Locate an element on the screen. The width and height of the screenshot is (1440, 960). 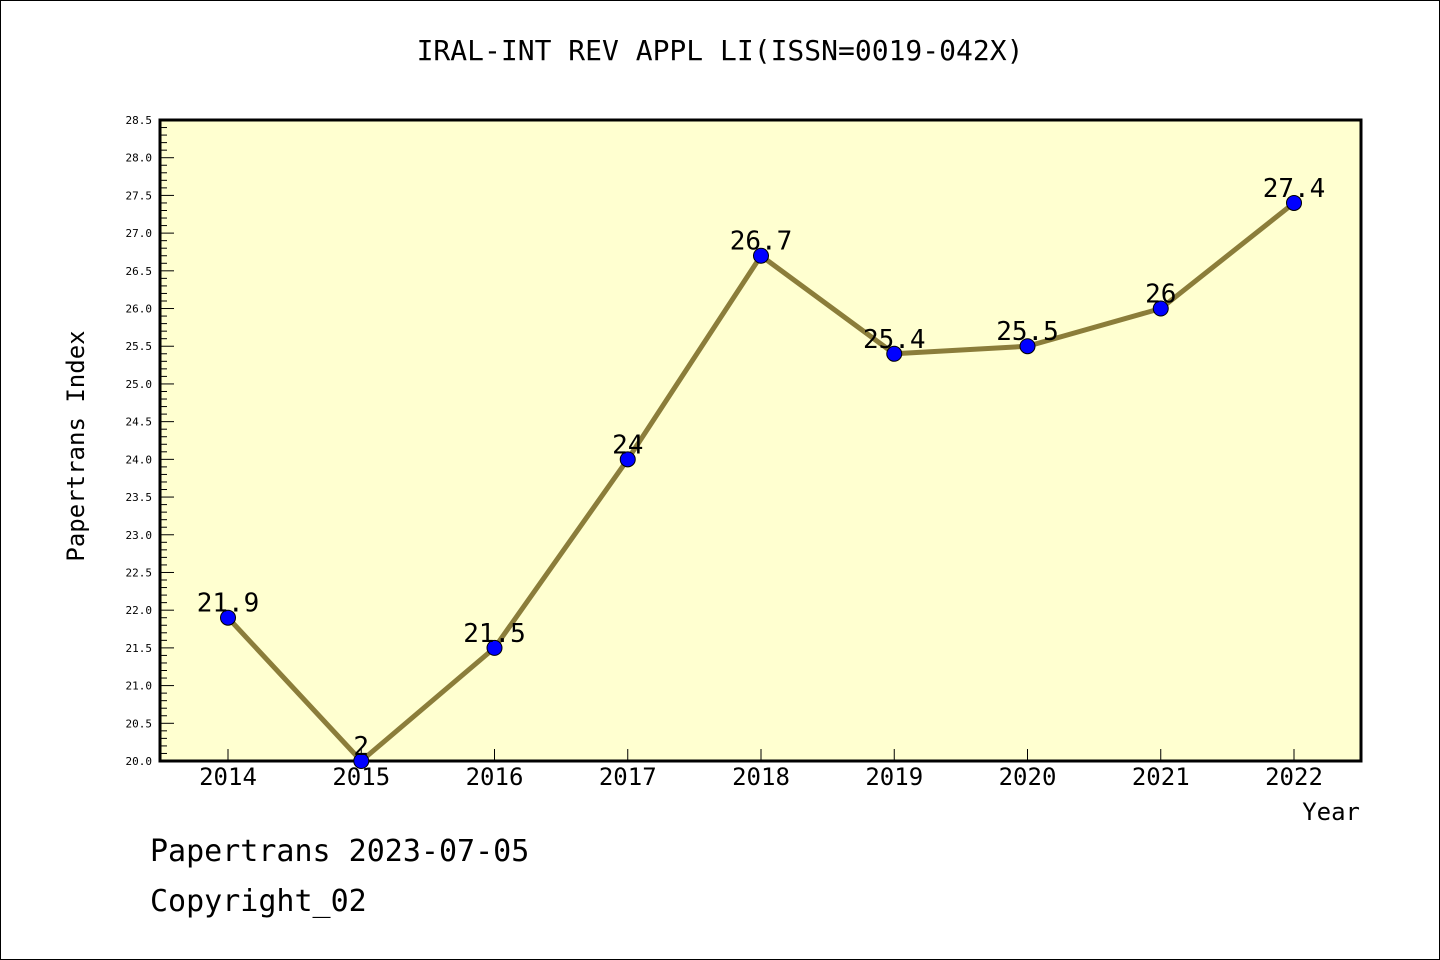
x-tick-label: 2020 is located at coordinates (1028, 777).